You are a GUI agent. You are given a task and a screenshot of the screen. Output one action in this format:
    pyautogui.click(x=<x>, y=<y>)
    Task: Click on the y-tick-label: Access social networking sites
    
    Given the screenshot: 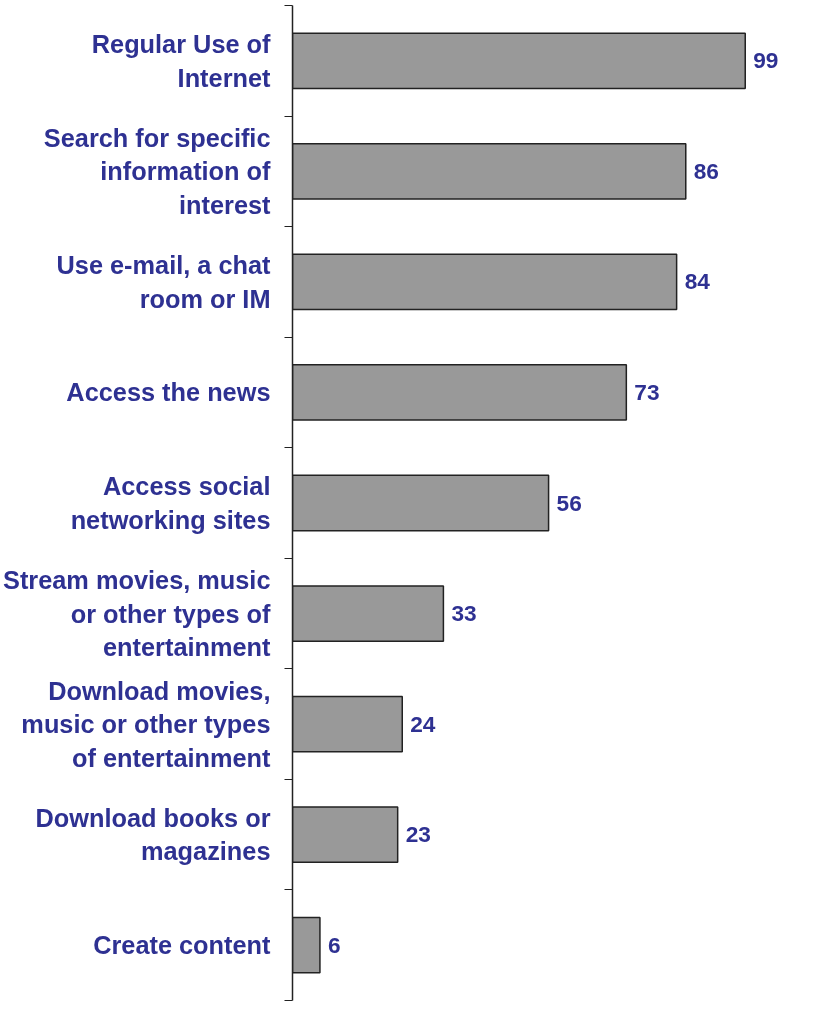 What is the action you would take?
    pyautogui.click(x=170, y=503)
    